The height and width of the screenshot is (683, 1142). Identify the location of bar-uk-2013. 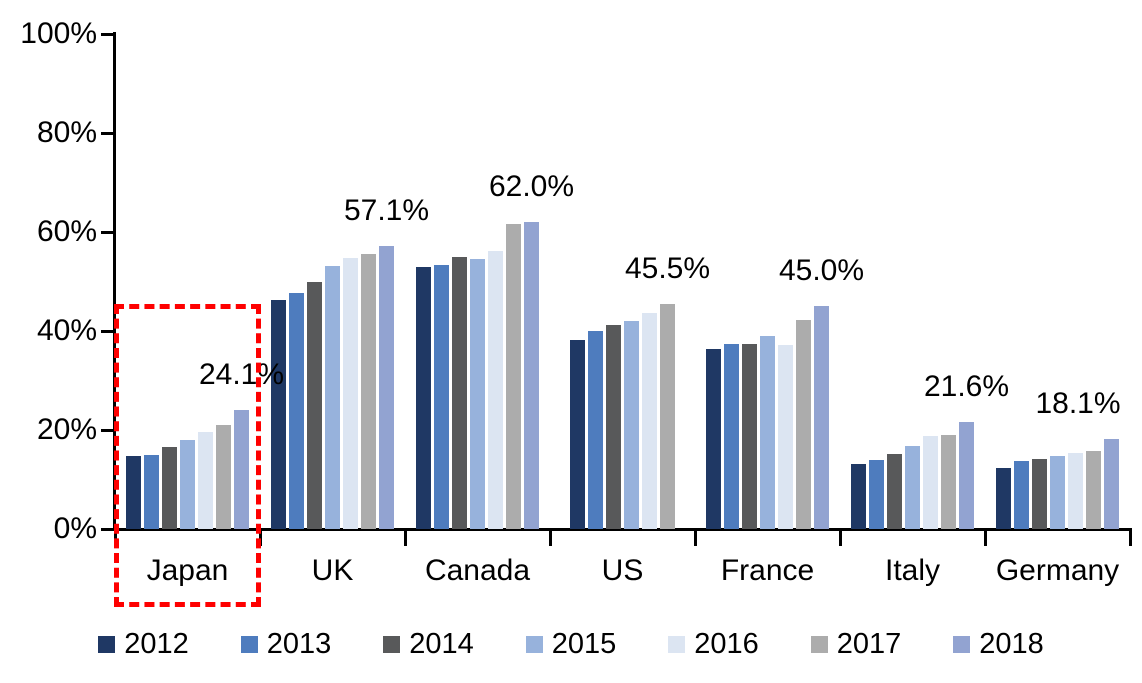
(296, 411).